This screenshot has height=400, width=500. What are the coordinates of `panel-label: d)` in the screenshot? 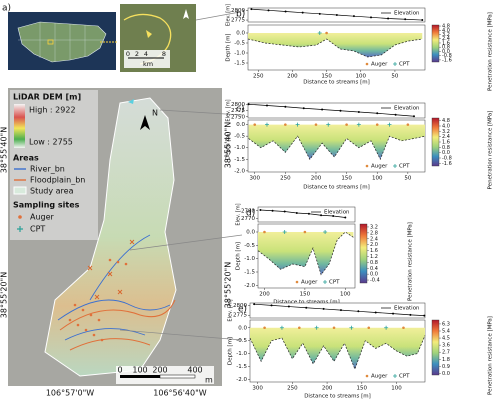 It's located at (250, 214).